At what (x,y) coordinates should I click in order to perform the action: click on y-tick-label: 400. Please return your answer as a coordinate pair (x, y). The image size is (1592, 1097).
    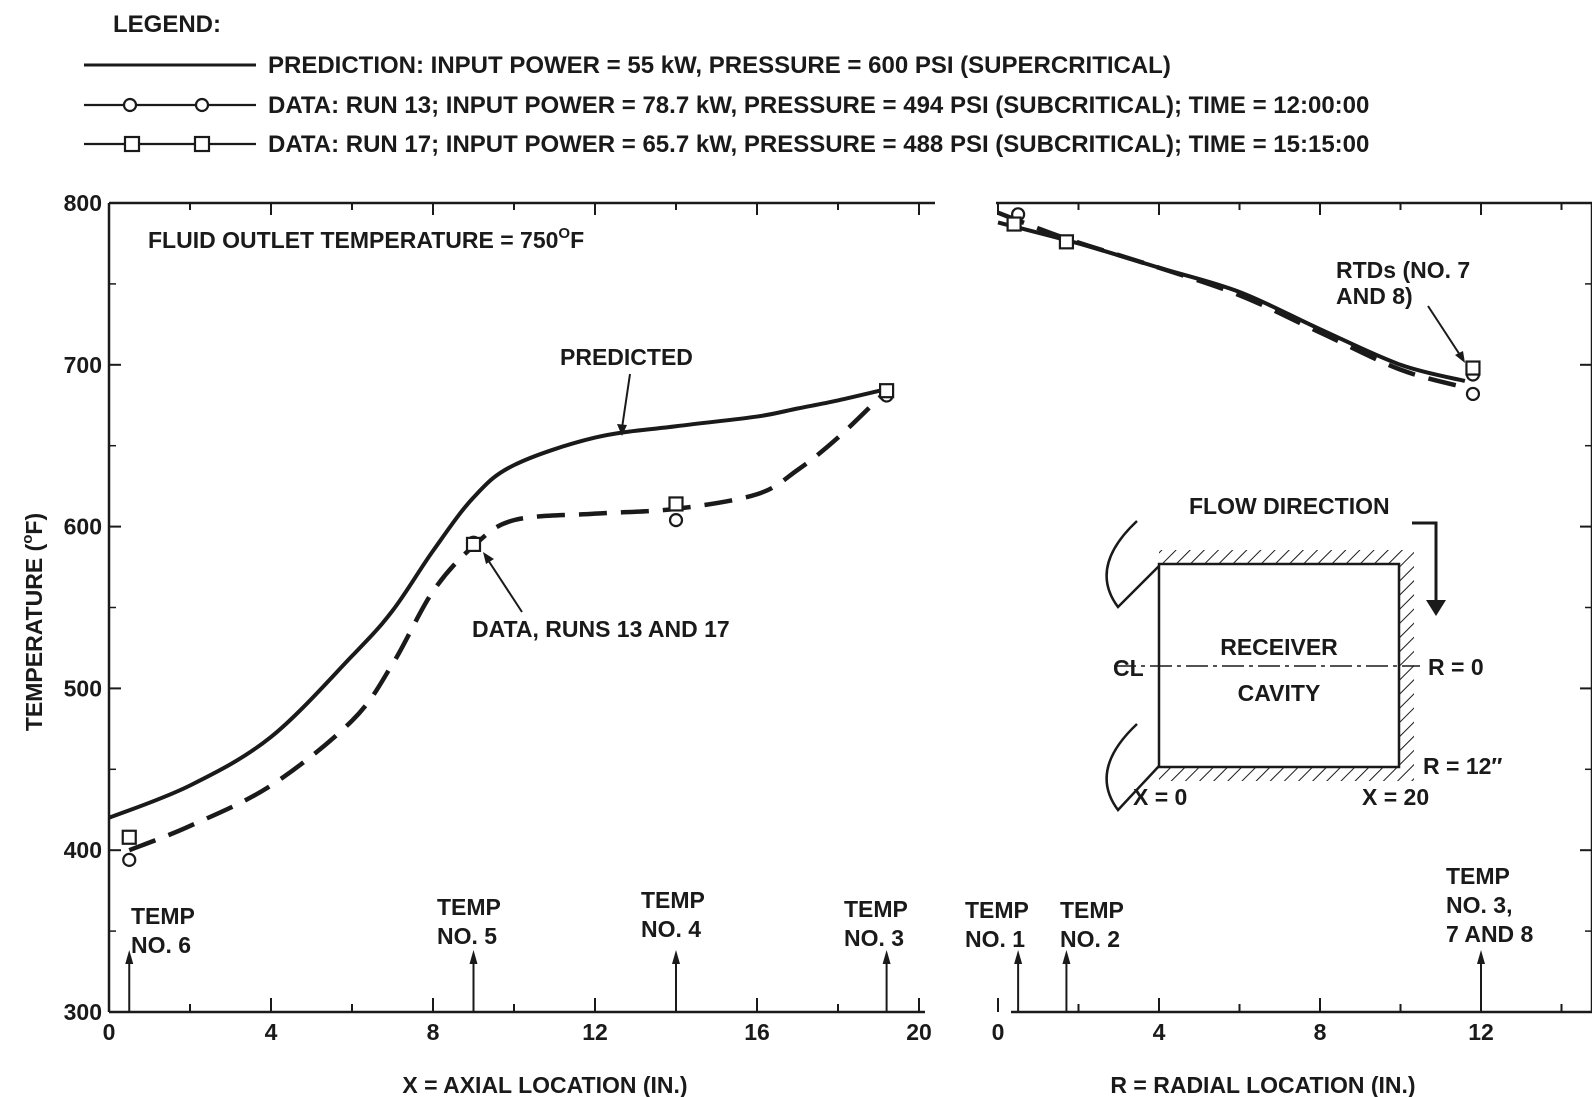
    Looking at the image, I should click on (83, 850).